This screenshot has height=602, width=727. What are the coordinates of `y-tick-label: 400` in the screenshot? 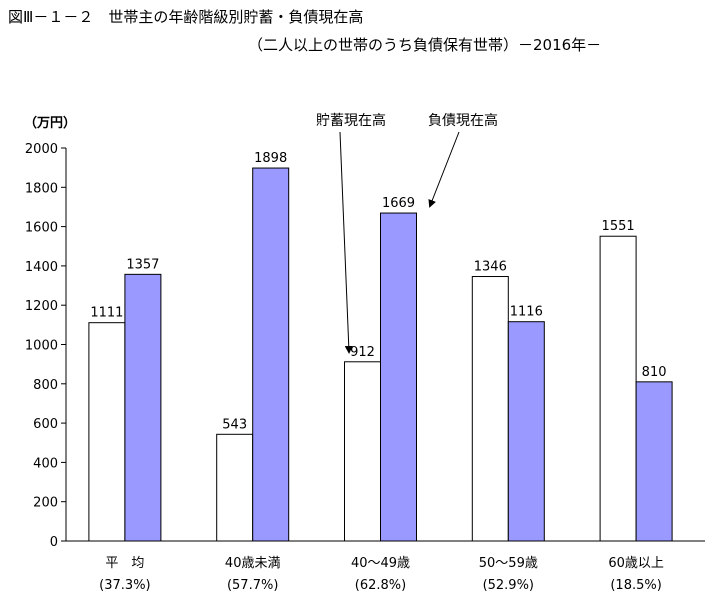 It's located at (45, 463).